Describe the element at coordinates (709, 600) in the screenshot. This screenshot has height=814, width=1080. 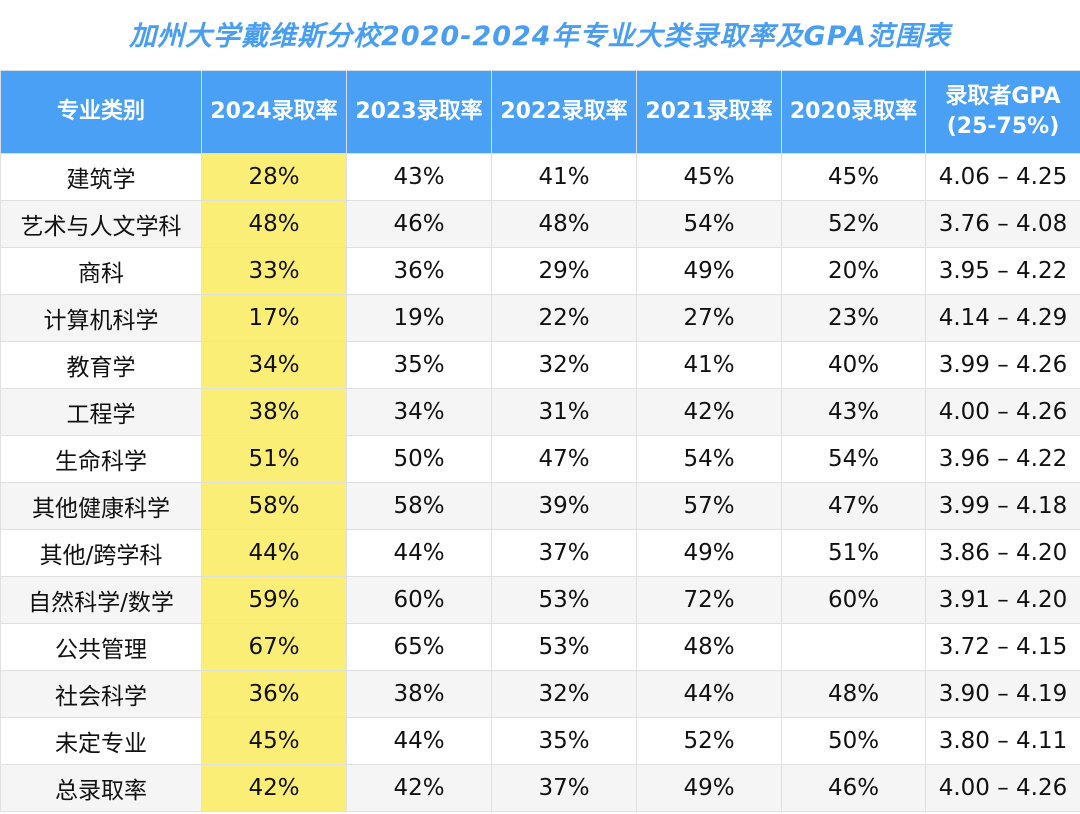
I see `cell-rate-2021: 72%` at that location.